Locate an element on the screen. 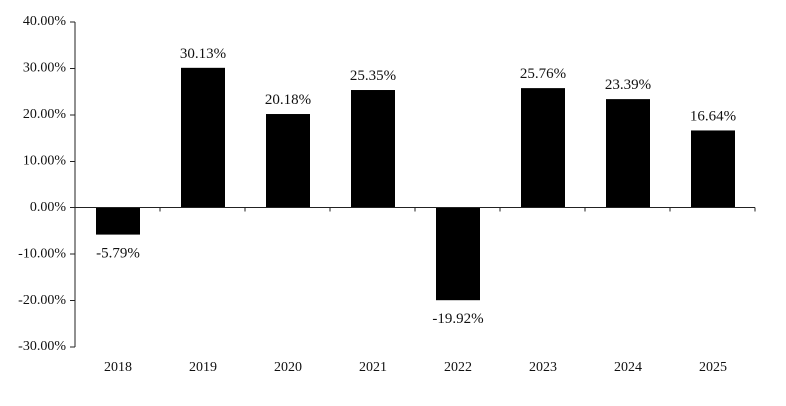  bar-2024 is located at coordinates (628, 153).